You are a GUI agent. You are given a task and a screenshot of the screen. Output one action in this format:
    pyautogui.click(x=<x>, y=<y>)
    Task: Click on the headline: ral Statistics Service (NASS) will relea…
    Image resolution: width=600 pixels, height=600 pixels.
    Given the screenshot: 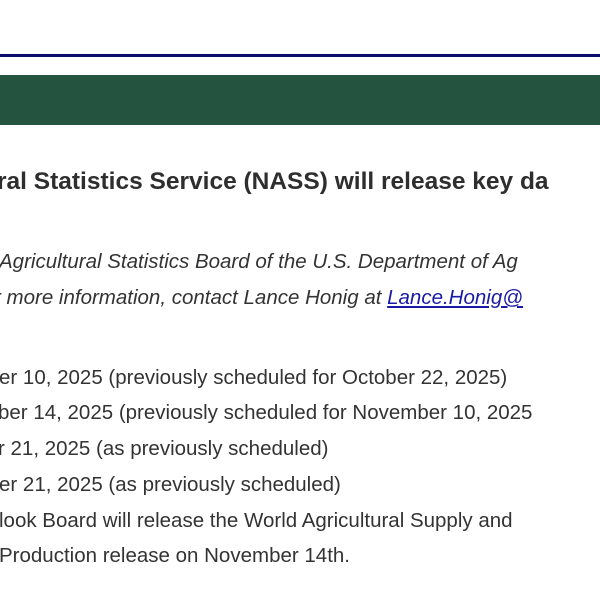 What is the action you would take?
    pyautogui.click(x=274, y=181)
    